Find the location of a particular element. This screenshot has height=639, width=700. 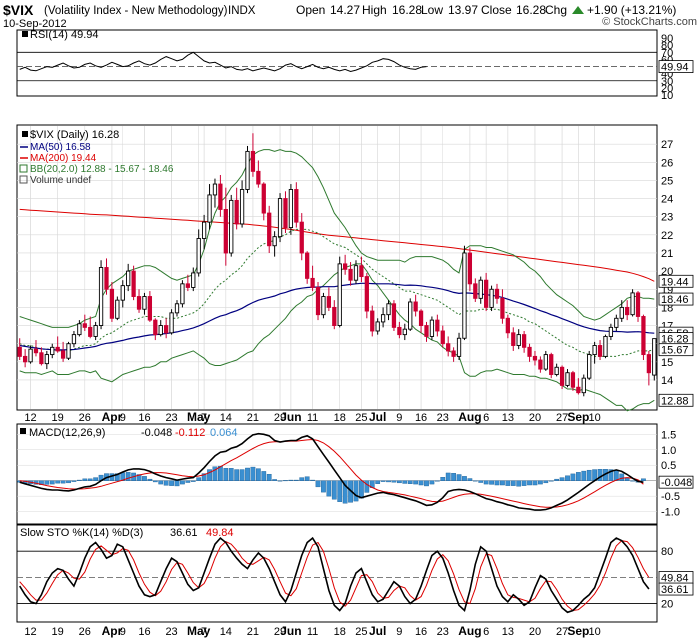

sto-d-current: 49.84 is located at coordinates (675, 579).